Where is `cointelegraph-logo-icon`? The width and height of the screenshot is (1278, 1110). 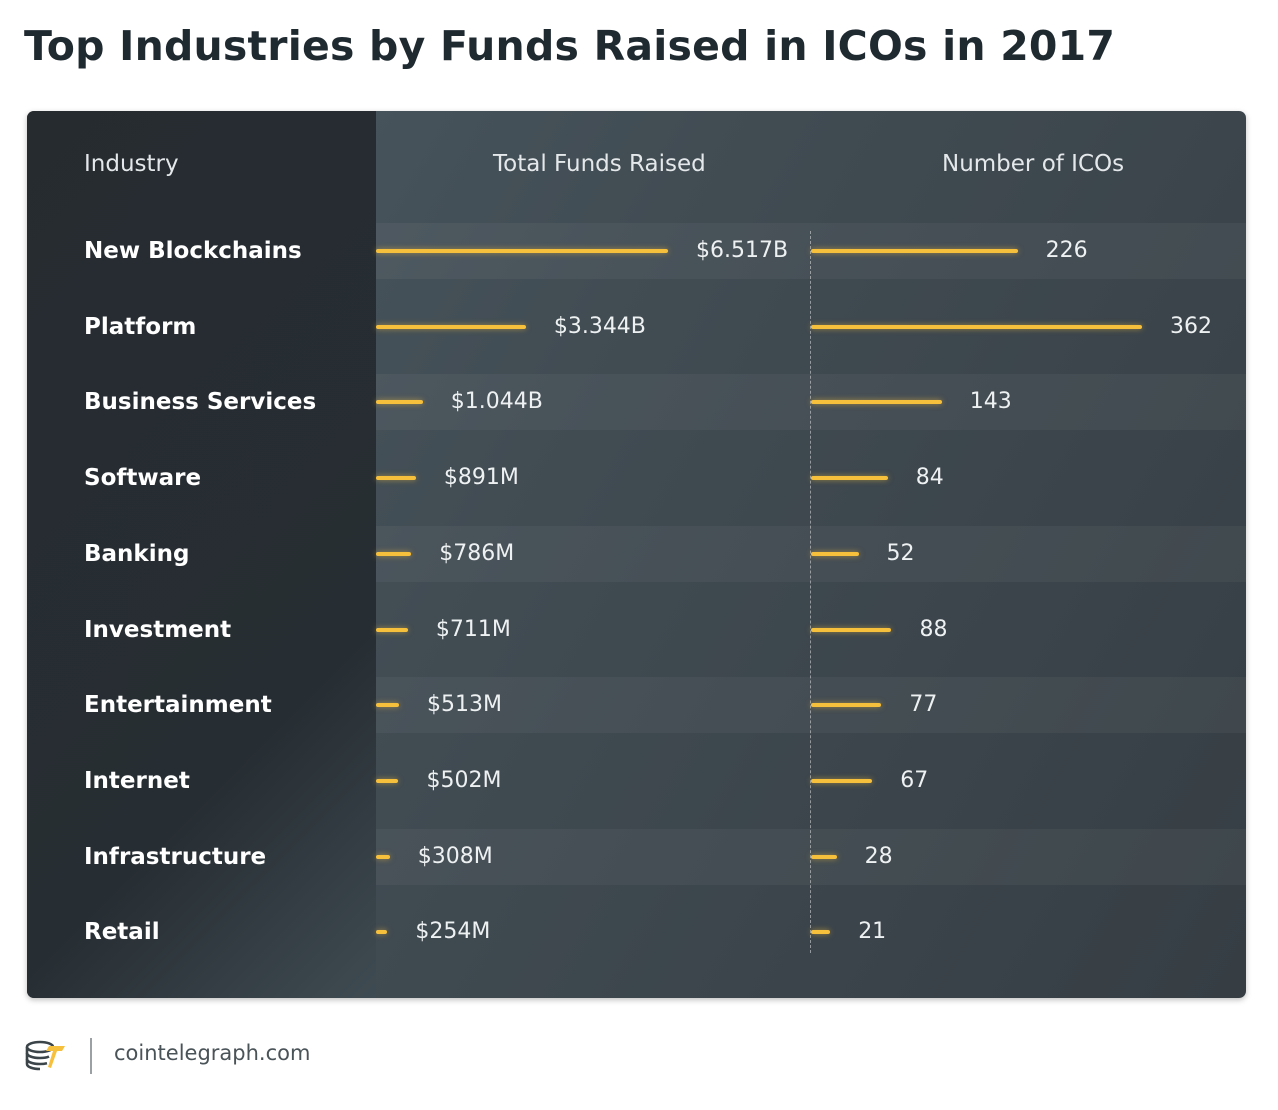 cointelegraph-logo-icon is located at coordinates (45, 1055).